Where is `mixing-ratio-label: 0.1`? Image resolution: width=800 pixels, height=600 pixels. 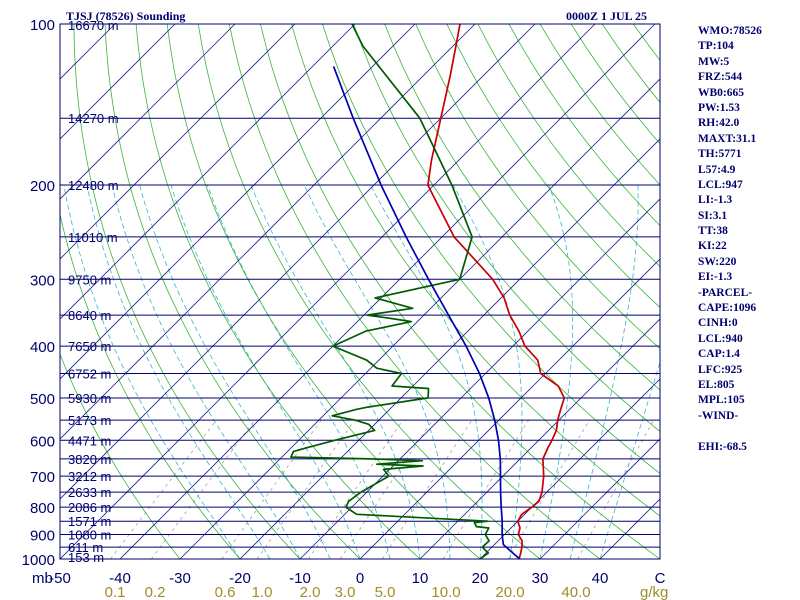 mixing-ratio-label: 0.1 is located at coordinates (115, 592).